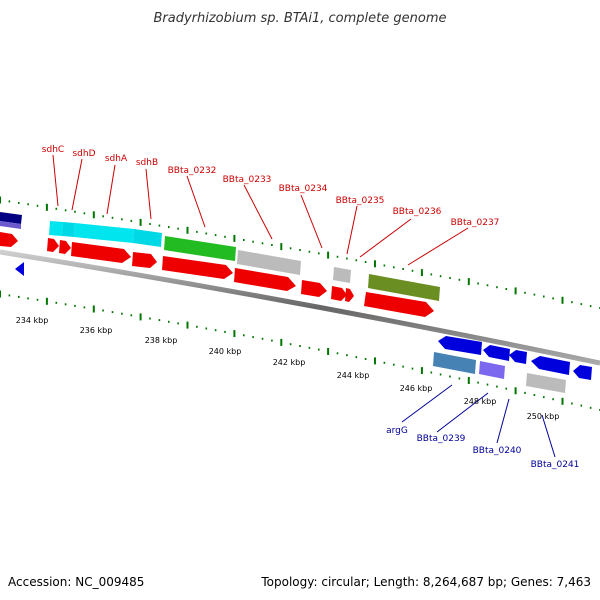  I want to click on label-BBta_0240: BBta_0240, so click(497, 451).